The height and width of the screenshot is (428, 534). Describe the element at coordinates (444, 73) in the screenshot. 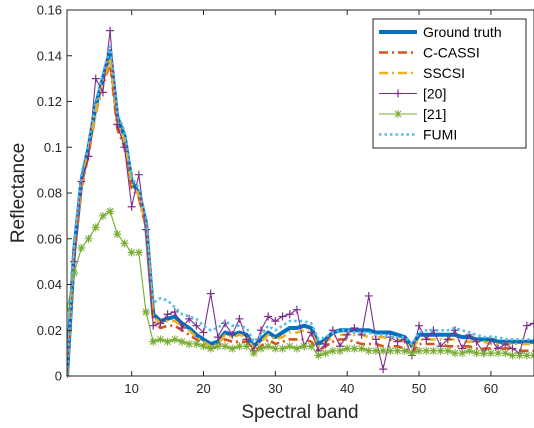

I see `legend-label: SSCSI` at that location.